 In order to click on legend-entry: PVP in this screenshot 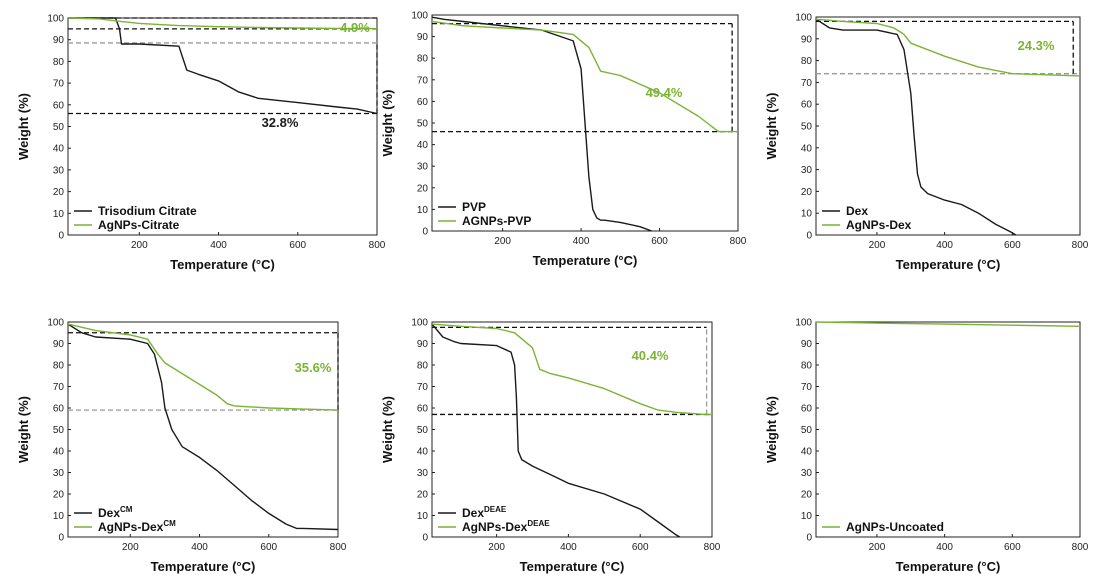, I will do `click(474, 207)`.